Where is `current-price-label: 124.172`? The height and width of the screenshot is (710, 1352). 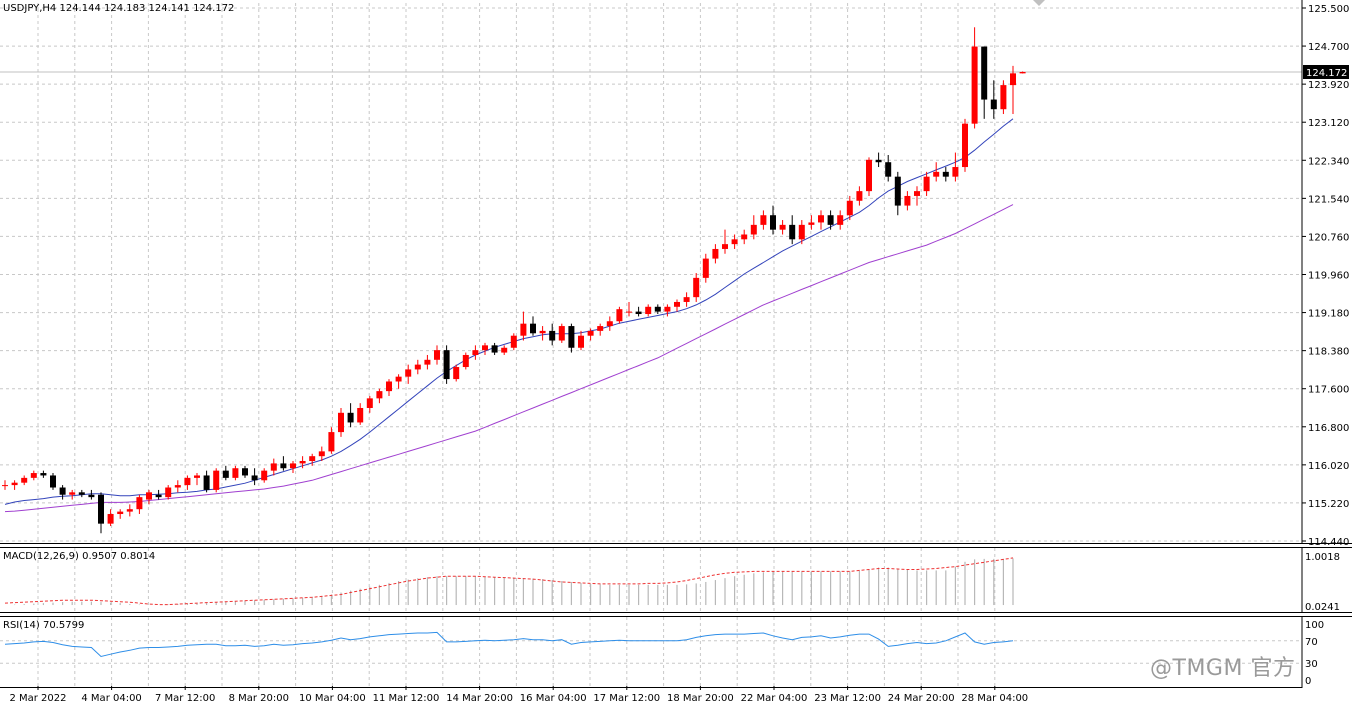
current-price-label: 124.172 is located at coordinates (1326, 73).